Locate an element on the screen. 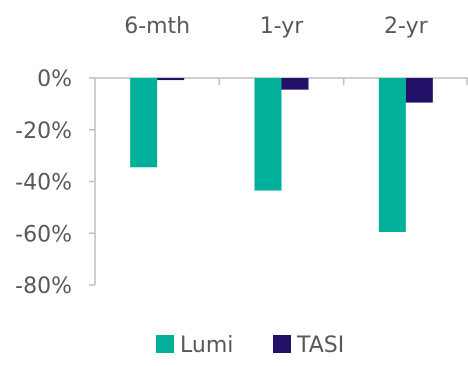 This screenshot has height=366, width=468. category-label: 1-yr is located at coordinates (282, 26).